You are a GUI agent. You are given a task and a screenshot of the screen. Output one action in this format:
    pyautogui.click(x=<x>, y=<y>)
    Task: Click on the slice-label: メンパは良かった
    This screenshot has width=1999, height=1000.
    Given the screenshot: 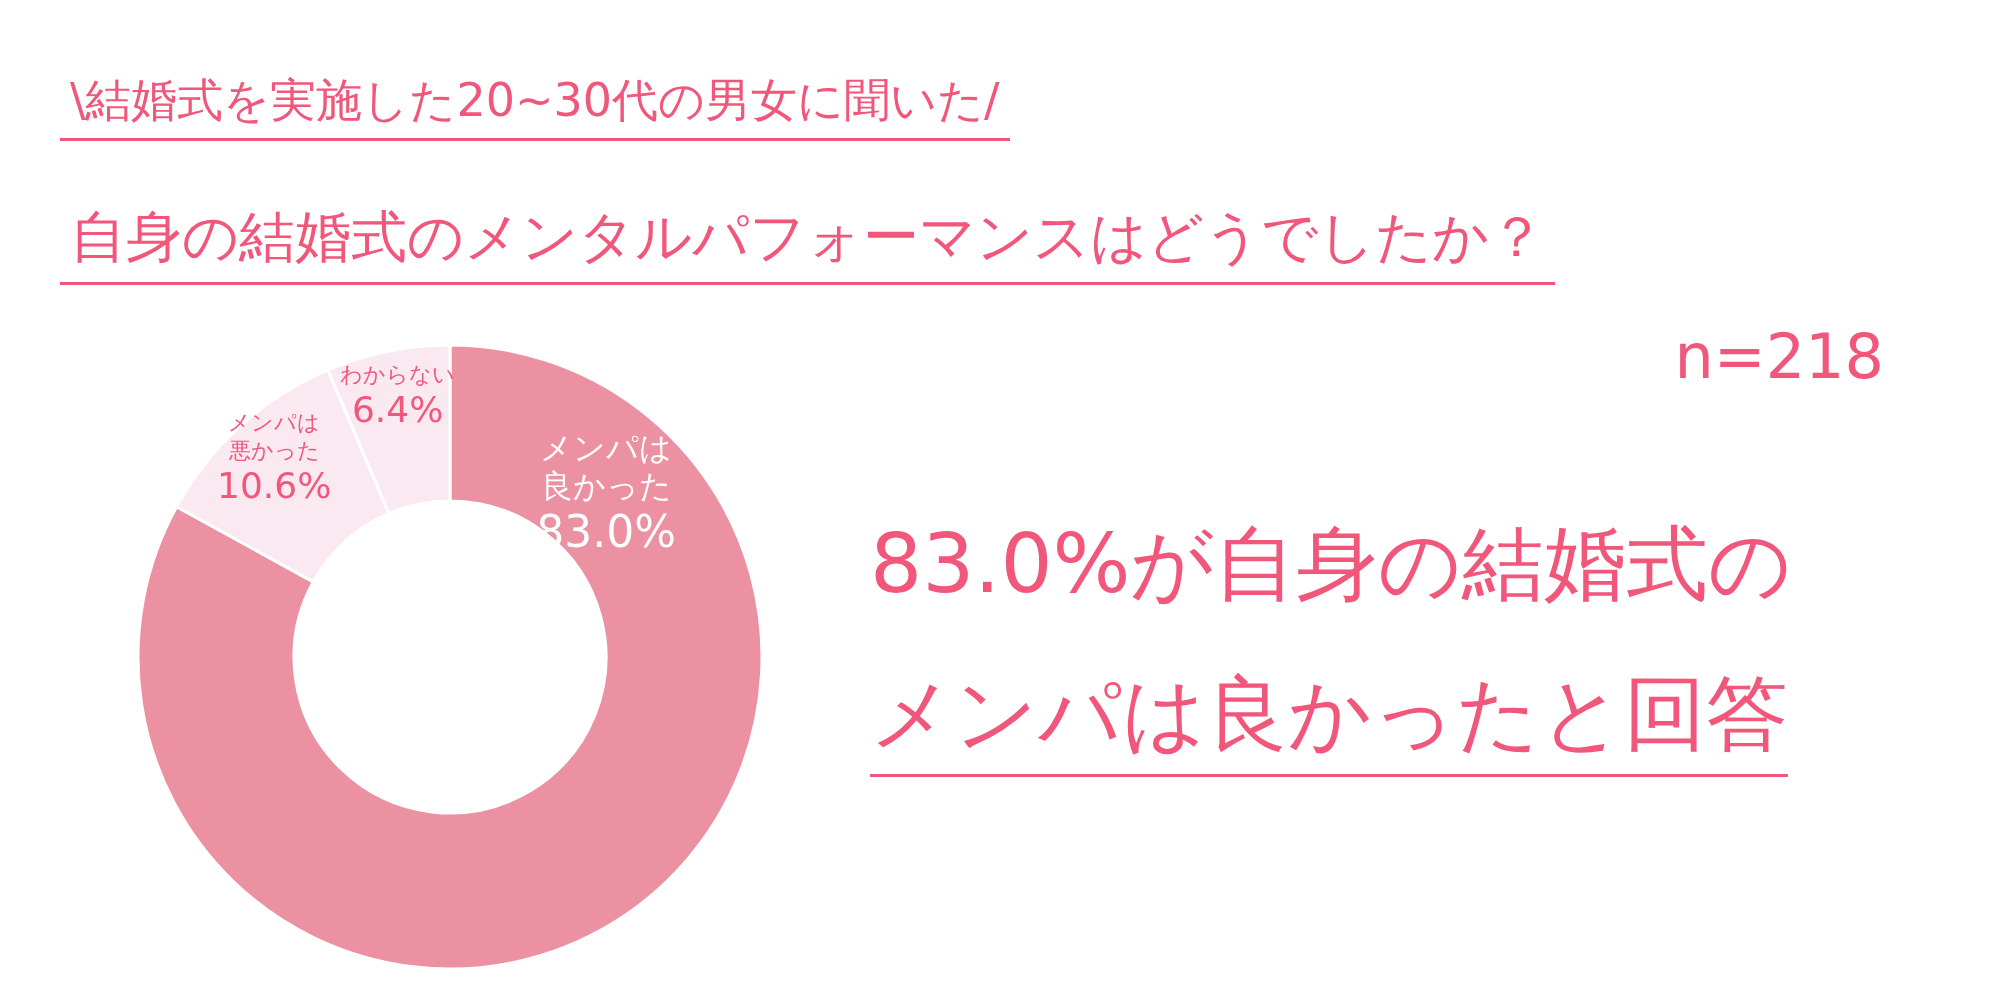 What is the action you would take?
    pyautogui.click(x=606, y=467)
    